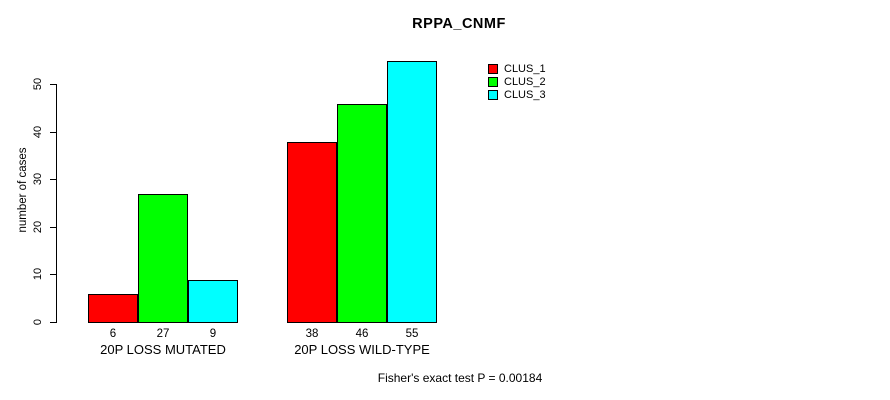  Describe the element at coordinates (38, 274) in the screenshot. I see `y-tick-label: 10` at that location.